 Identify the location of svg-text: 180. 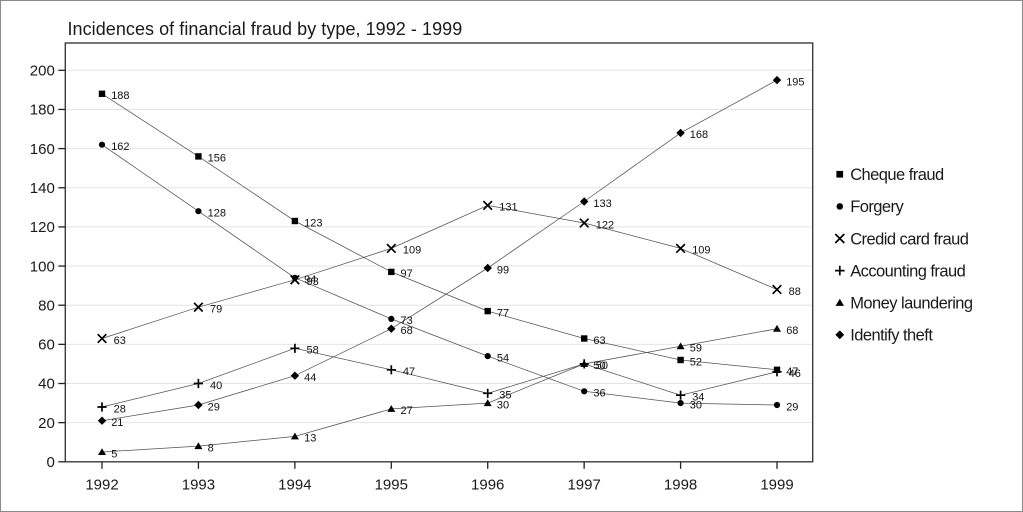
(42, 110).